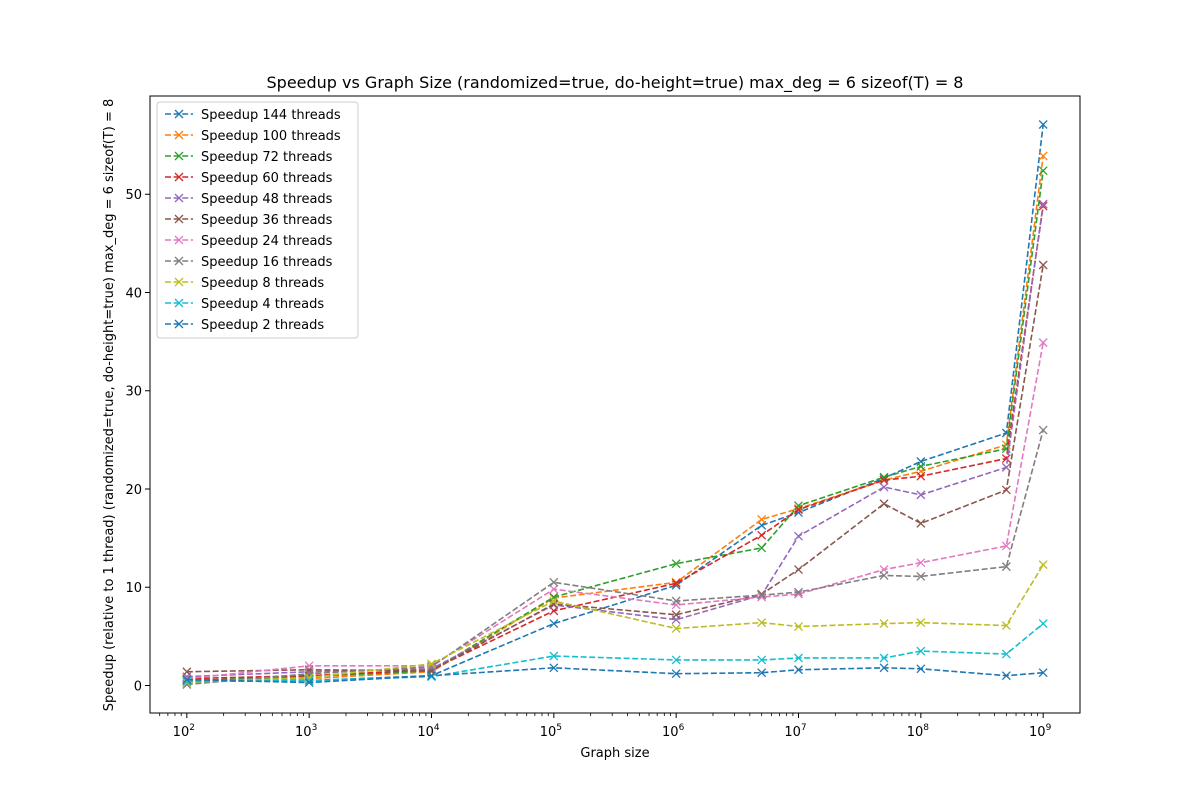  Describe the element at coordinates (133, 293) in the screenshot. I see `y-tick-label: 40` at that location.